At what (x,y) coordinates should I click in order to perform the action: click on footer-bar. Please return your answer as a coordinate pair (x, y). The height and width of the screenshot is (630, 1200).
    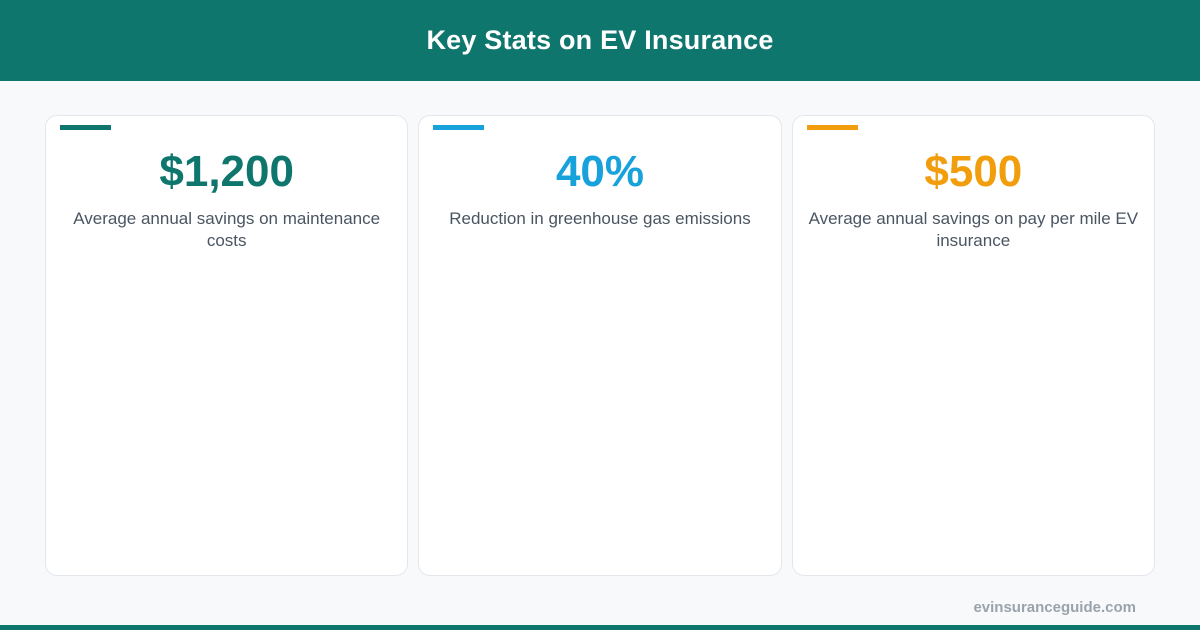
    Looking at the image, I should click on (600, 627).